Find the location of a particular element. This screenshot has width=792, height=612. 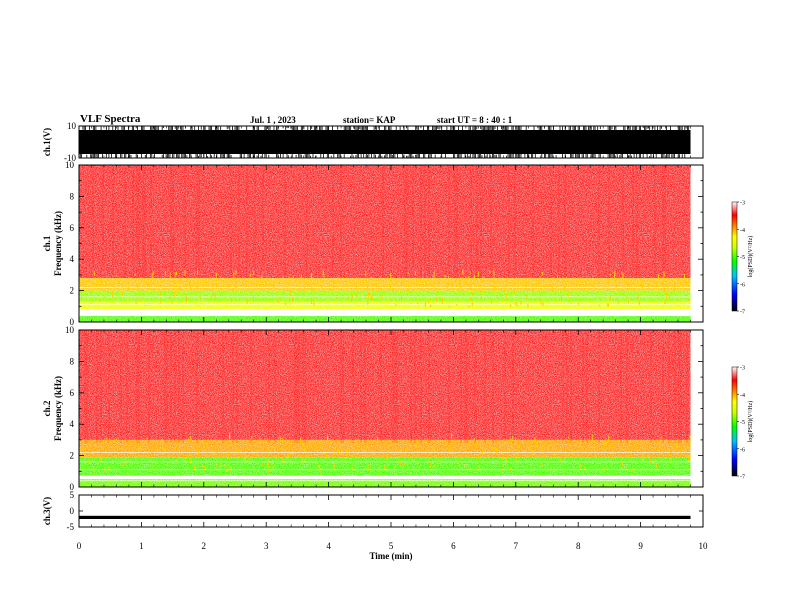

ch3-y-tick-label: -5 is located at coordinates (71, 527).